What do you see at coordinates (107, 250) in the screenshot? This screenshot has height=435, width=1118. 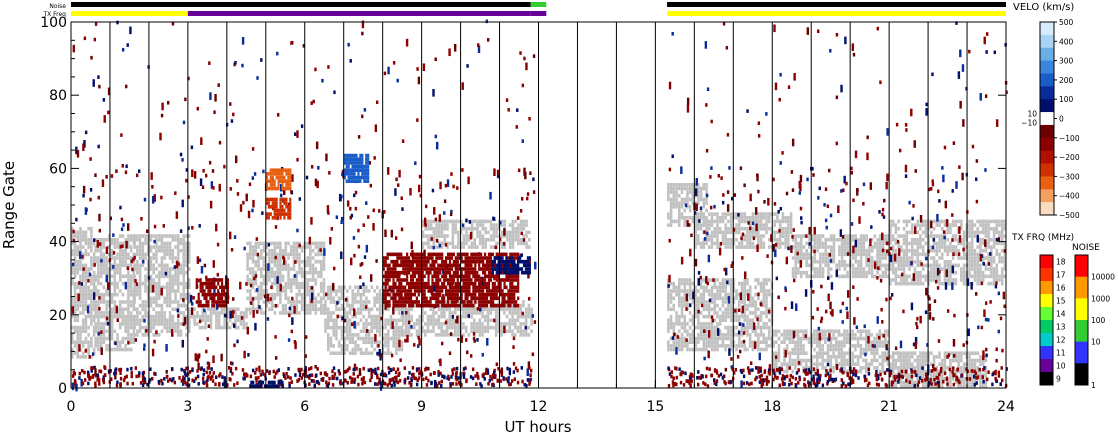 I see `velocity-point` at bounding box center [107, 250].